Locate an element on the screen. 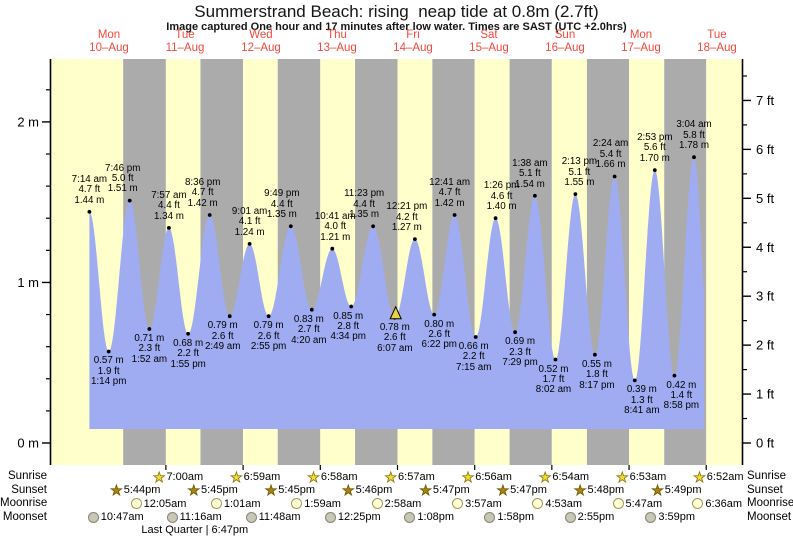 This screenshot has height=539, width=793. moonrise-row-label-right: Moonrise is located at coordinates (770, 503).